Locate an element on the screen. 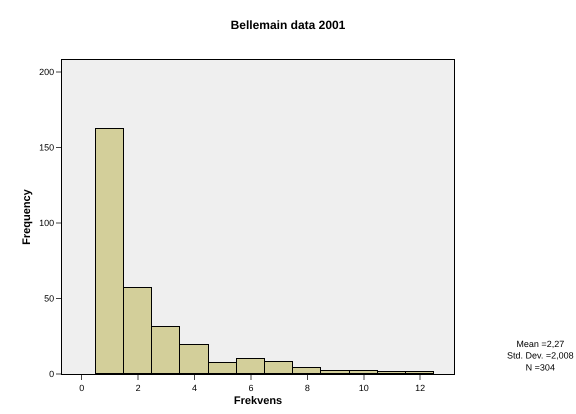 This screenshot has width=576, height=414. text: Mean =2,27 Std. Dev. =2,008 N =304 is located at coordinates (540, 355).